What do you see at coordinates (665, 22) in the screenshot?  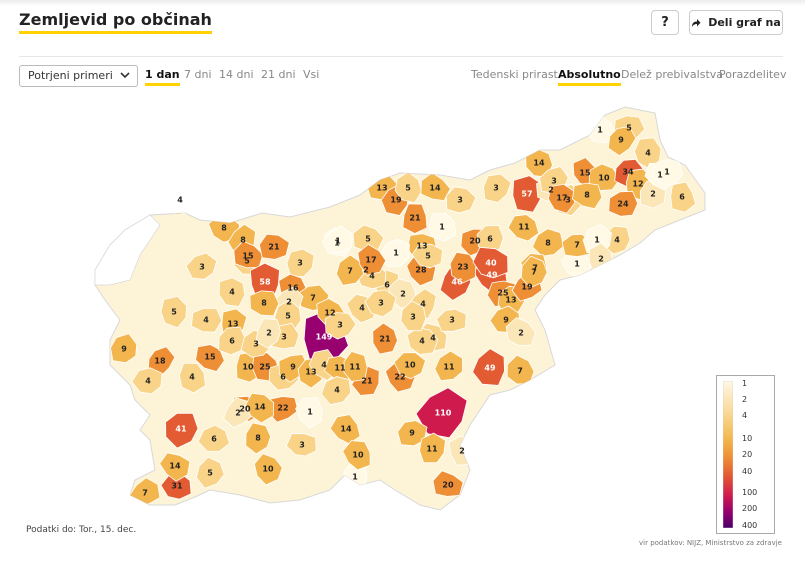 I see `help-button: ?` at bounding box center [665, 22].